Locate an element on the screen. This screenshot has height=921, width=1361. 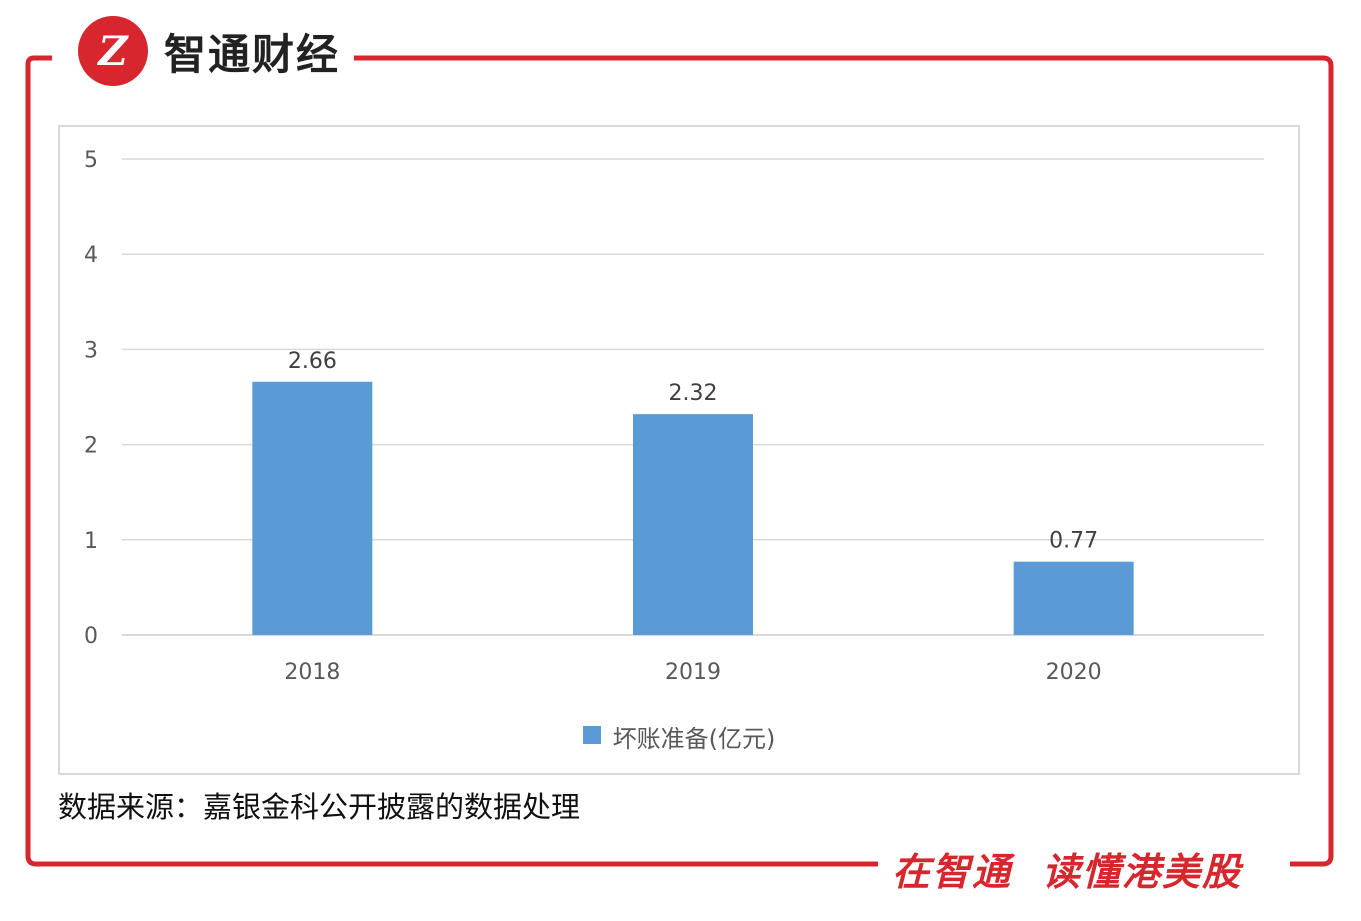
y-tick-label: 4 is located at coordinates (91, 255).